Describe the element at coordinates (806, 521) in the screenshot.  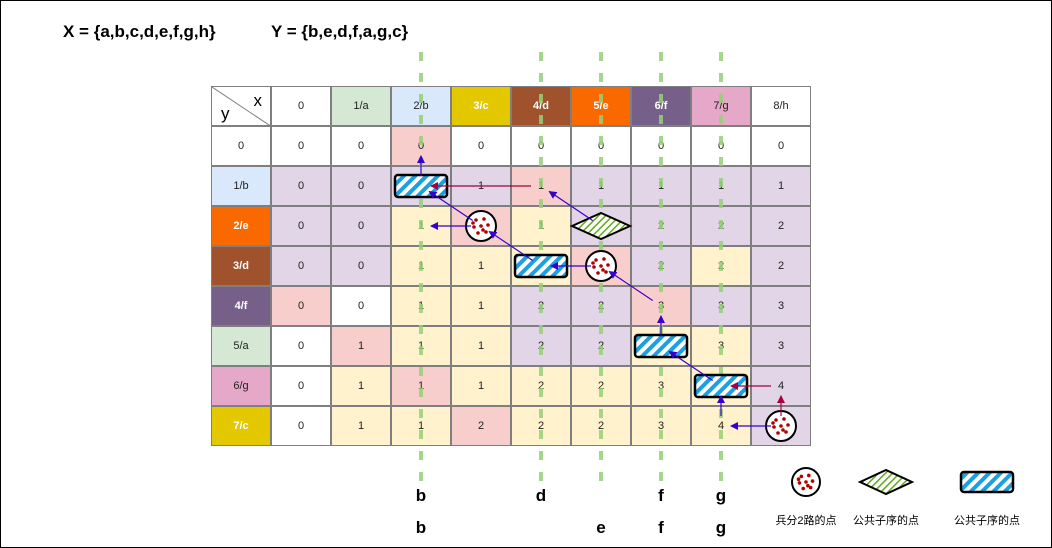
I see `legend-label: 兵分2路的点` at that location.